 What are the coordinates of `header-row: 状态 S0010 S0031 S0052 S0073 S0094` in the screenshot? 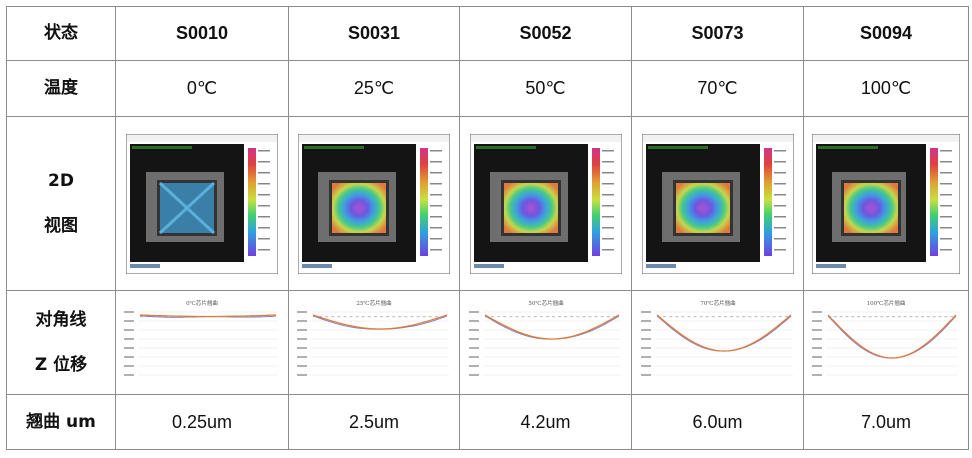 It's located at (487, 33).